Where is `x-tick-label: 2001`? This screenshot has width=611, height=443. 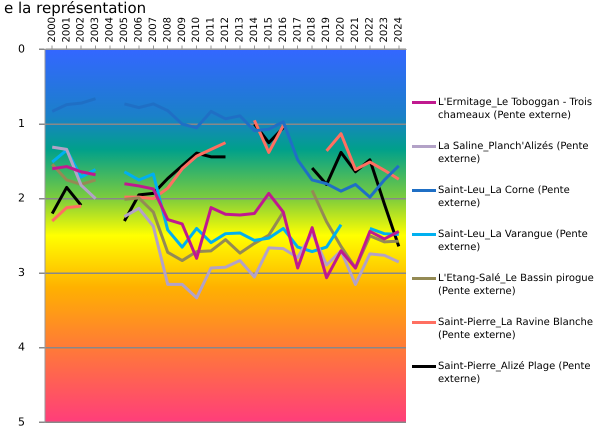
x-tick-label: 2001 is located at coordinates (66, 29).